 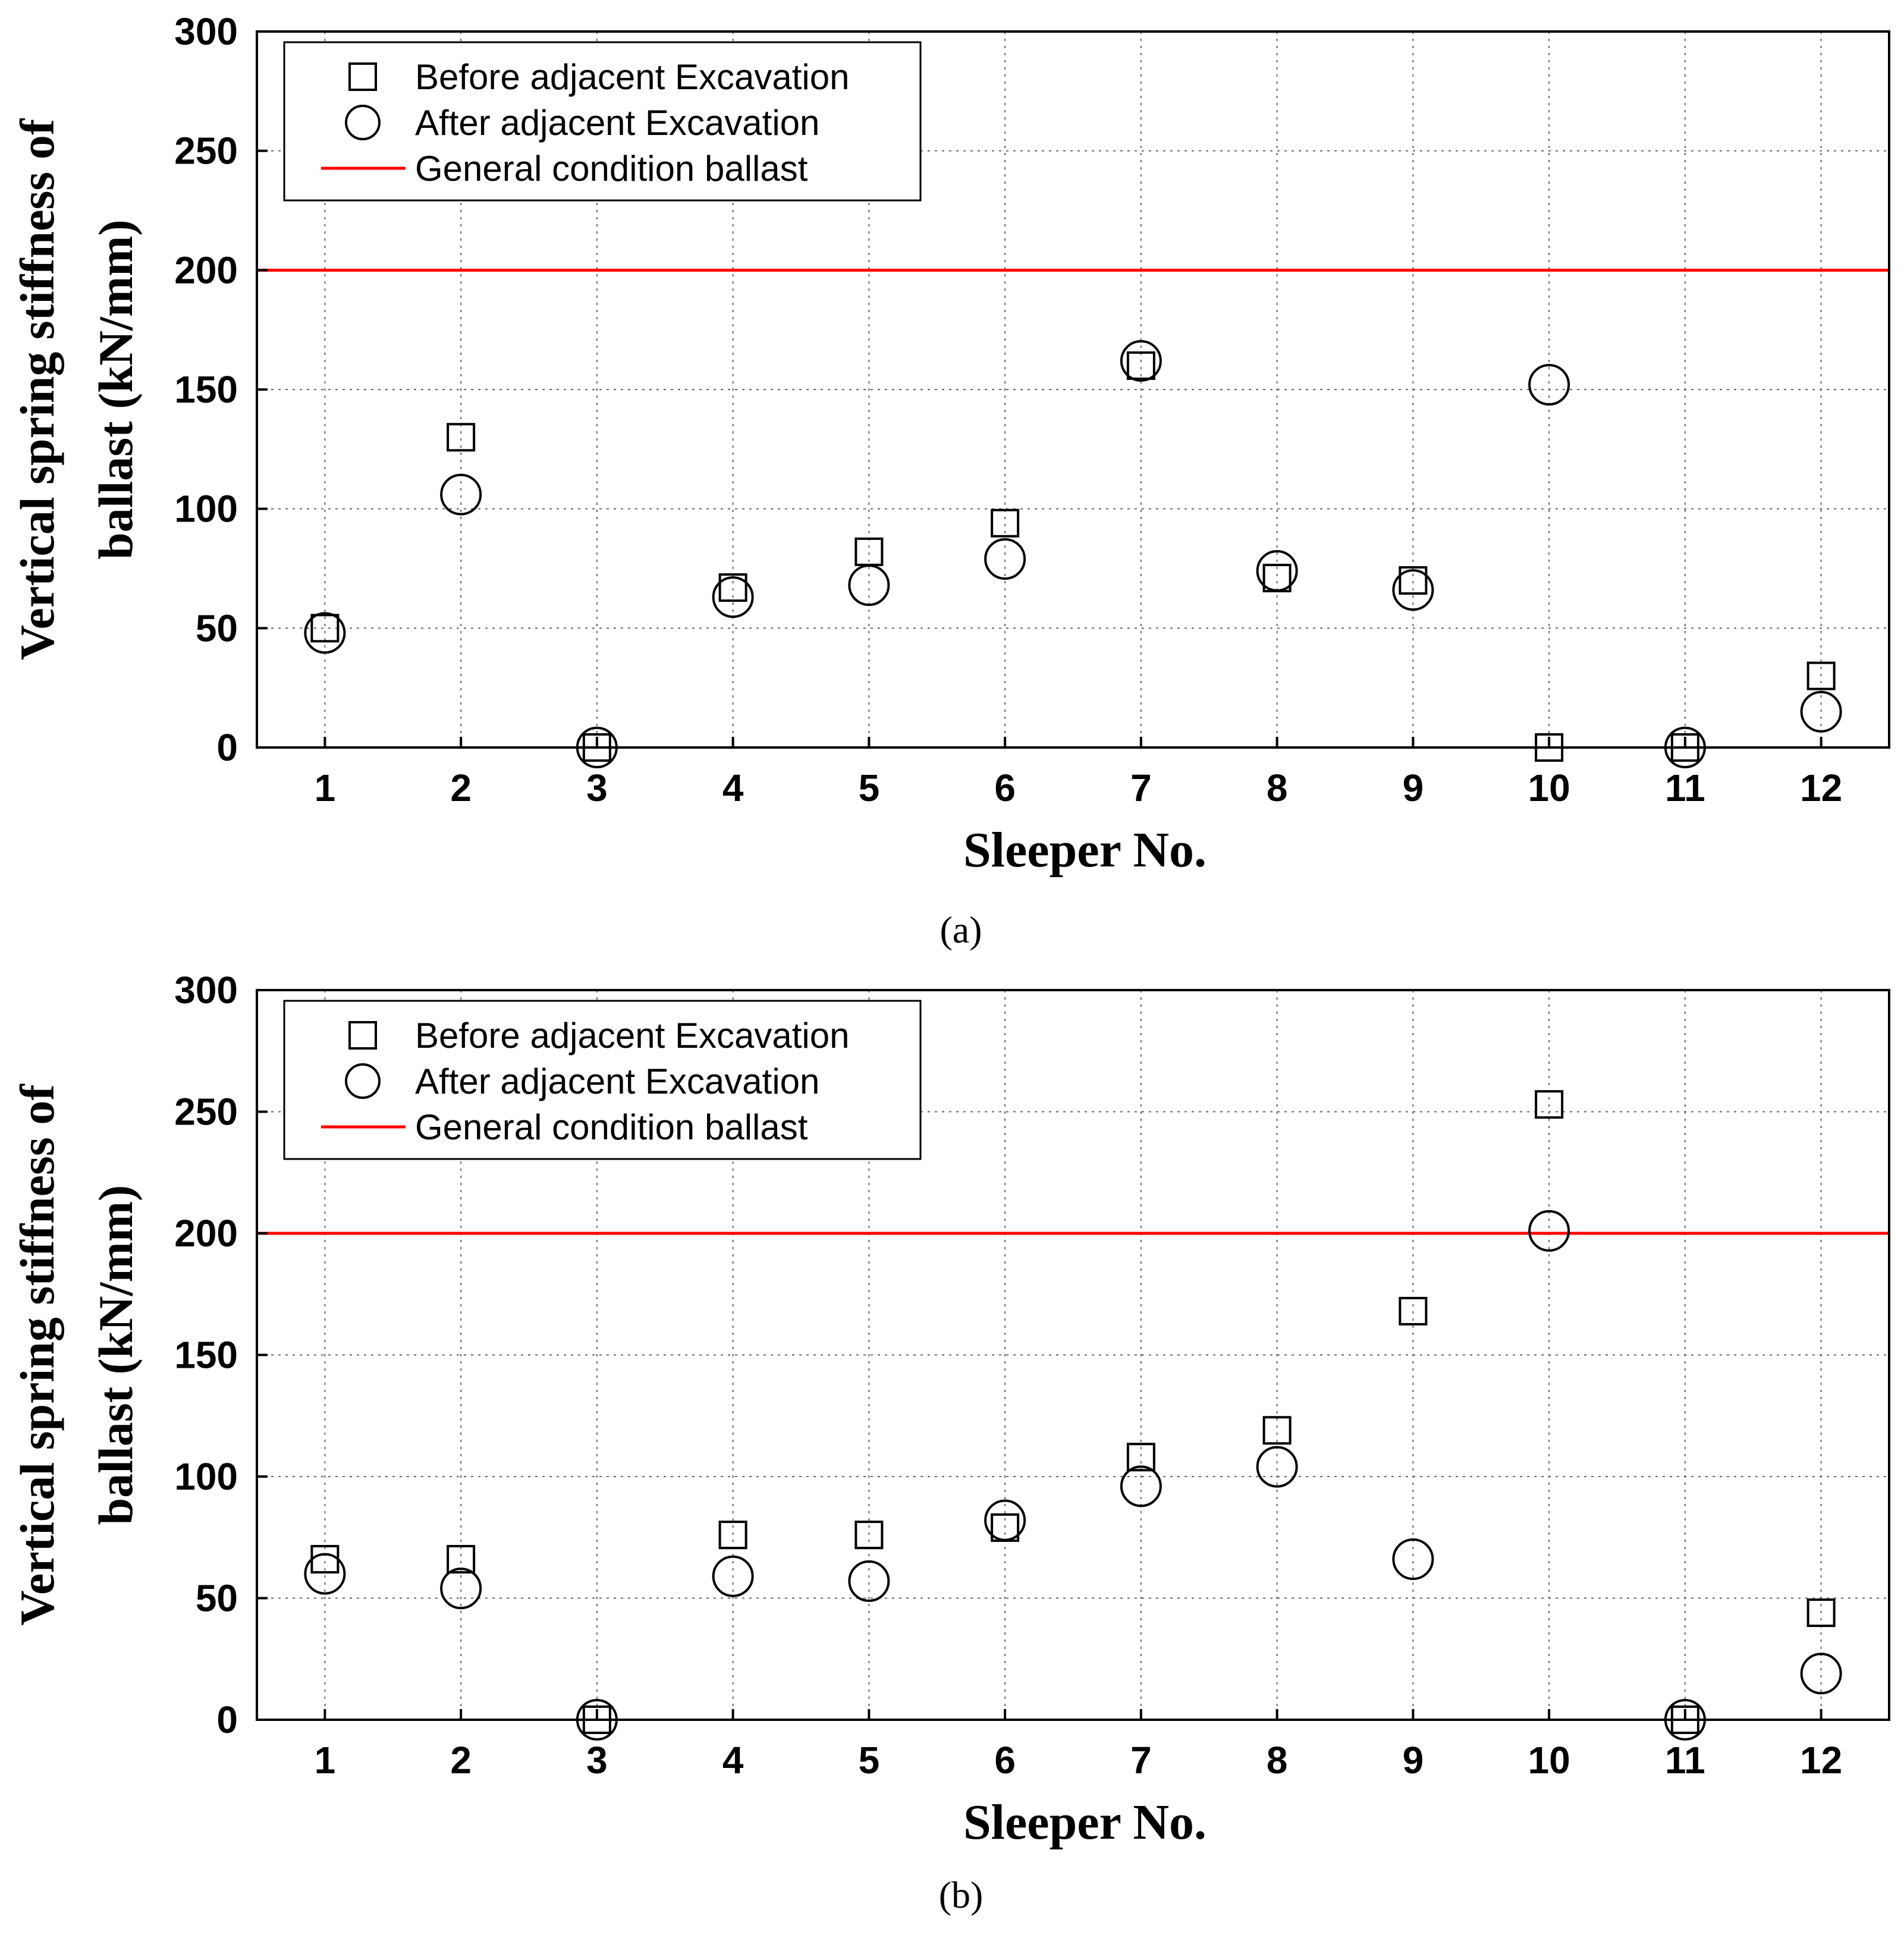 What do you see at coordinates (611, 1127) in the screenshot?
I see `legend-label-reference: General condition ballast` at bounding box center [611, 1127].